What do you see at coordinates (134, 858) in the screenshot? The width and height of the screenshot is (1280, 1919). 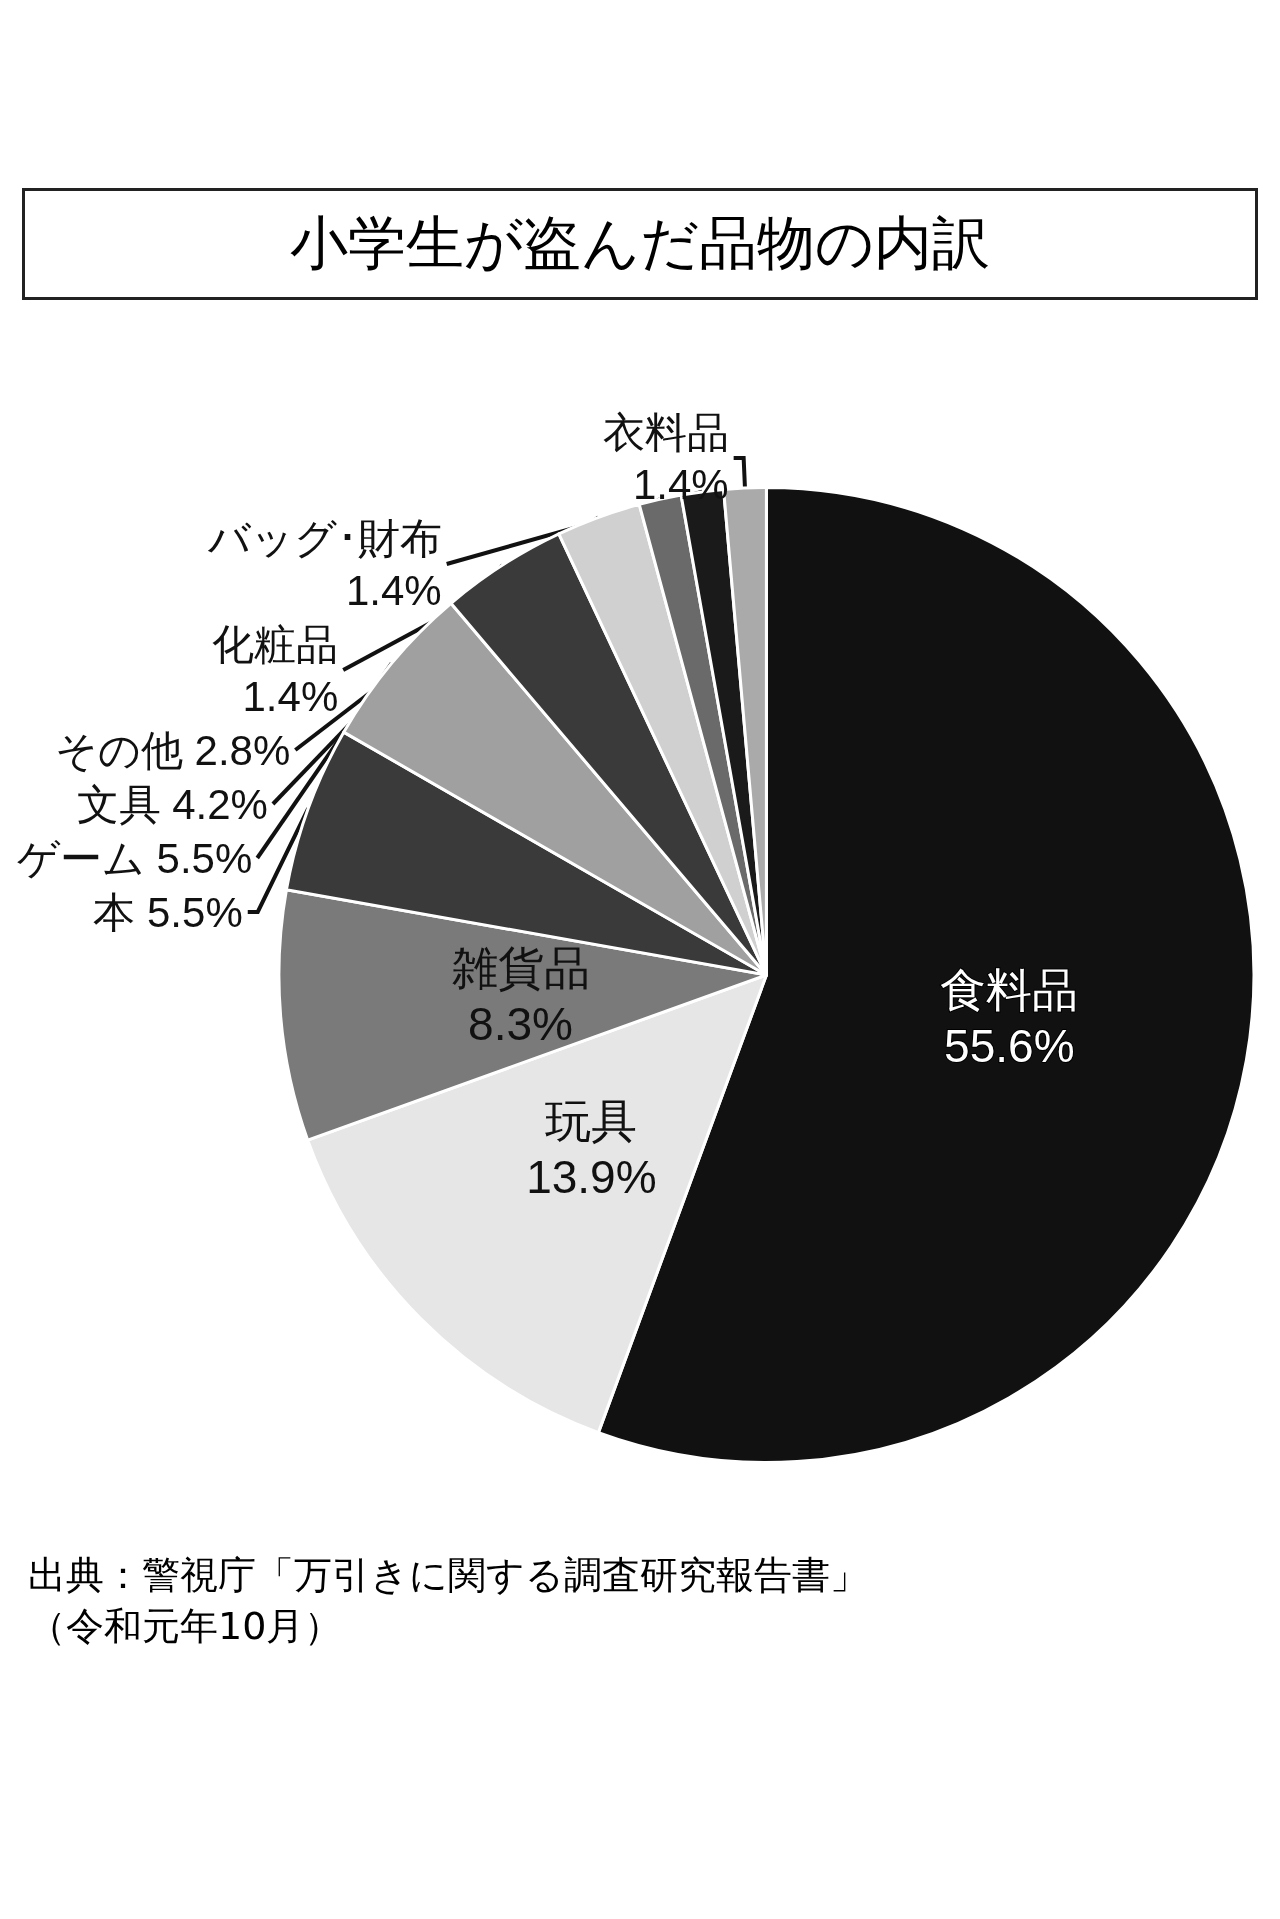 I see `slice-label: ゲーム 5.5%` at bounding box center [134, 858].